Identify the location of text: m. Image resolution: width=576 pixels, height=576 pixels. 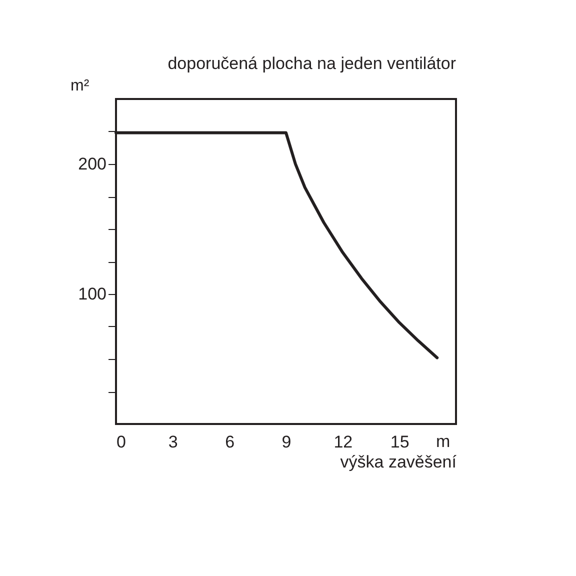
(443, 441).